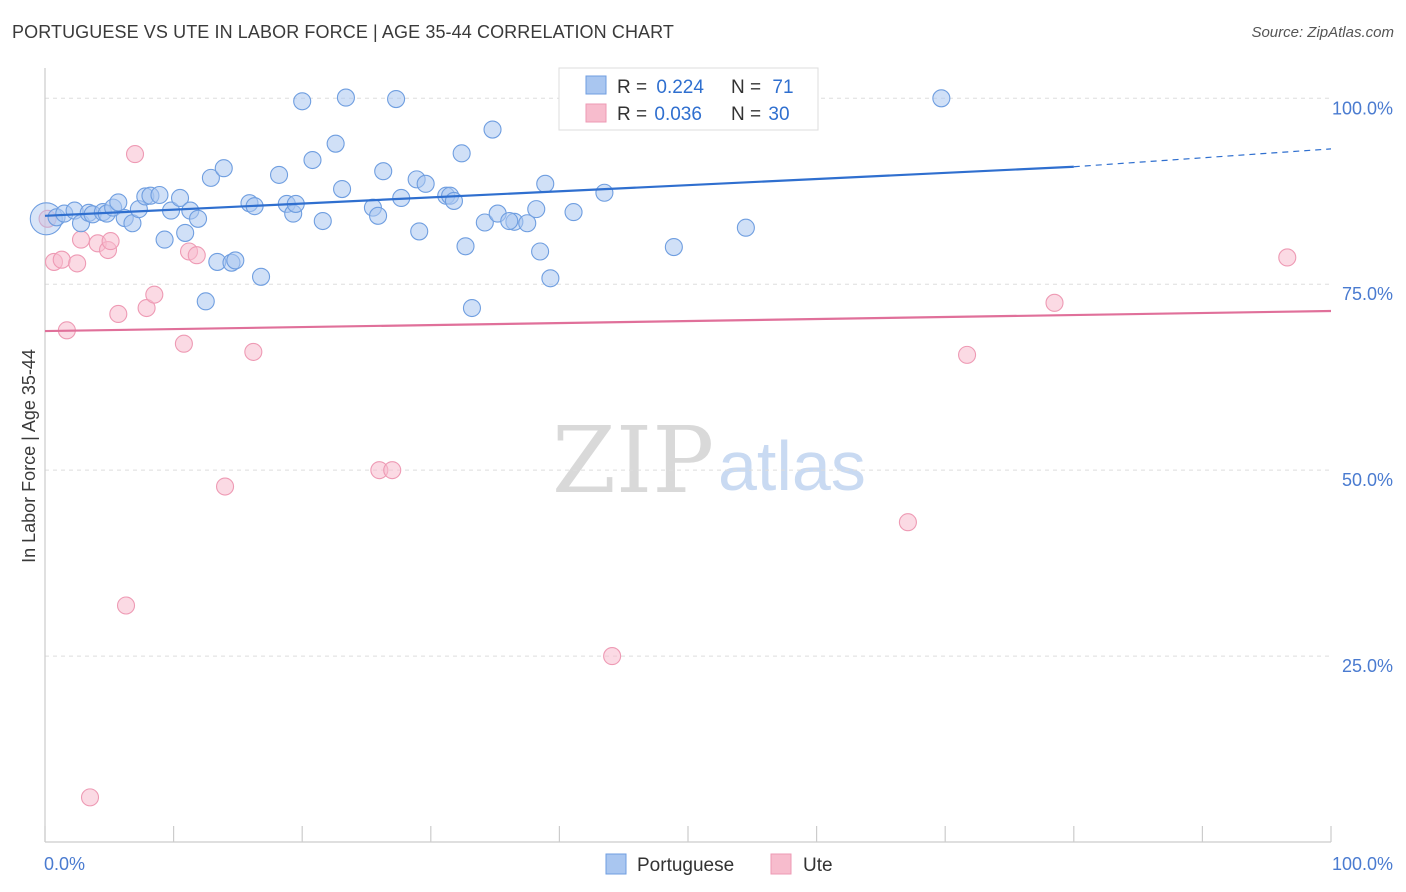  I want to click on legend-ute-n-value: 30, so click(778, 114).